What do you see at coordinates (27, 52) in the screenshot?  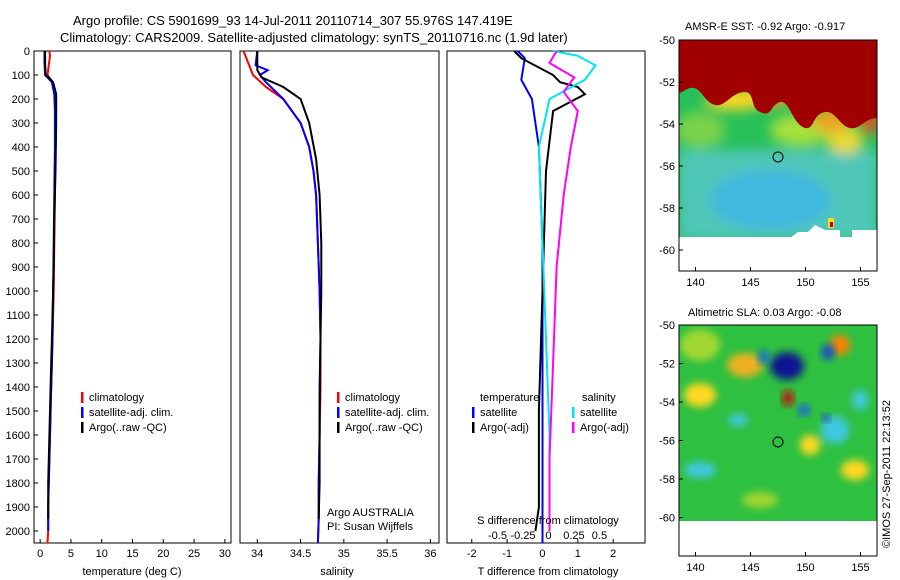 I see `depth-tick-label: 0` at bounding box center [27, 52].